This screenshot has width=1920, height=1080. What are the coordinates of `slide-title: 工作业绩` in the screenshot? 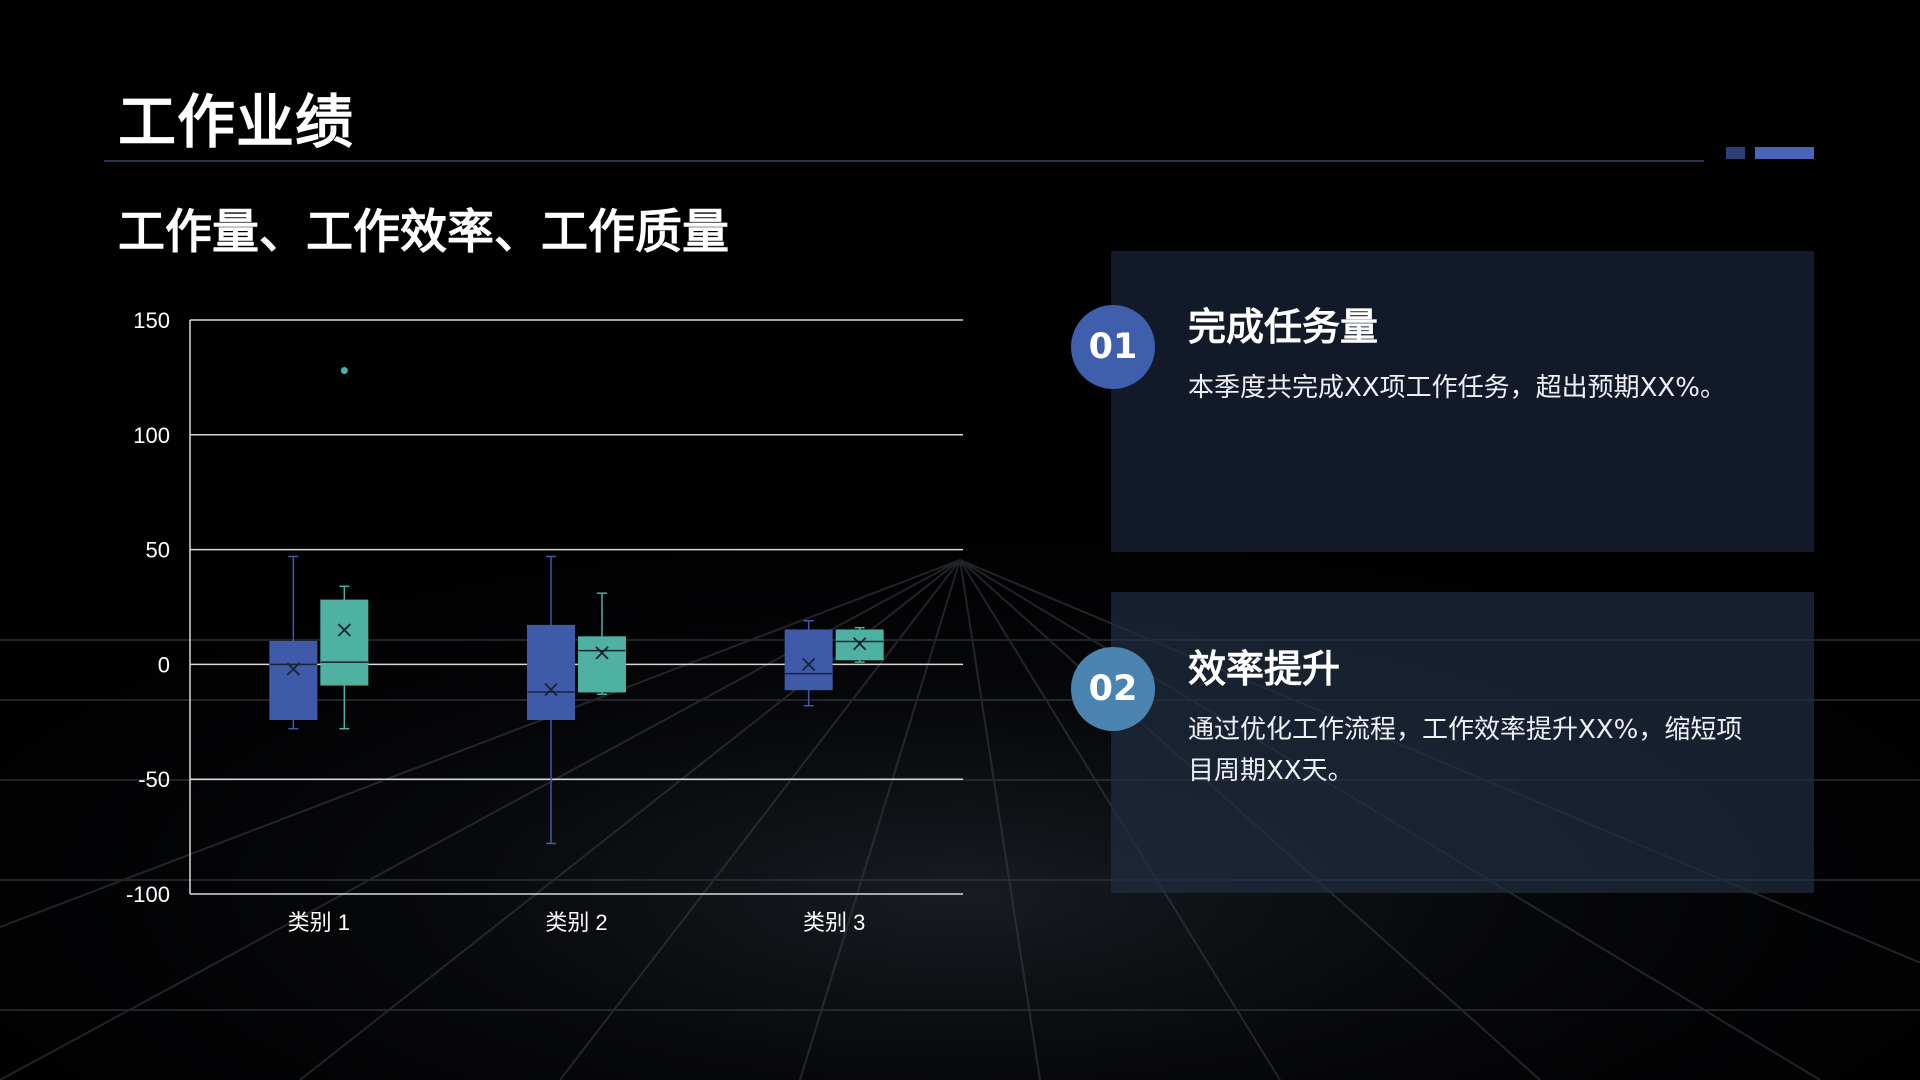 It's located at (236, 122).